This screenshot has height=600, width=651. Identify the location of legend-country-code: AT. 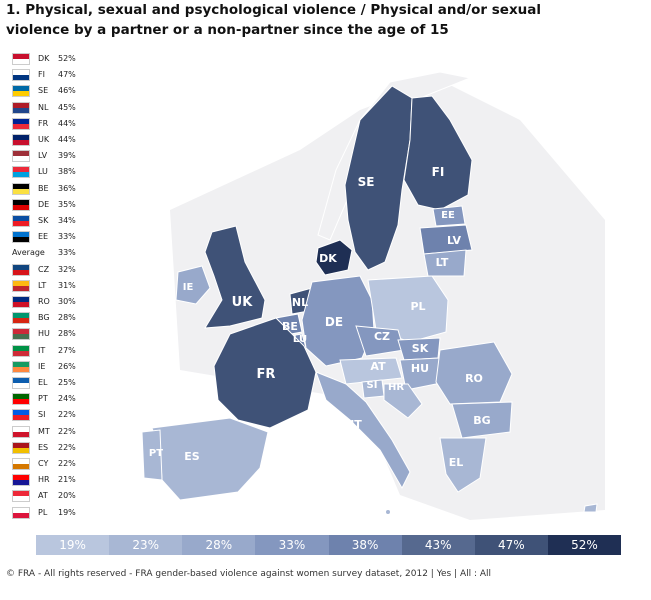
(43, 496).